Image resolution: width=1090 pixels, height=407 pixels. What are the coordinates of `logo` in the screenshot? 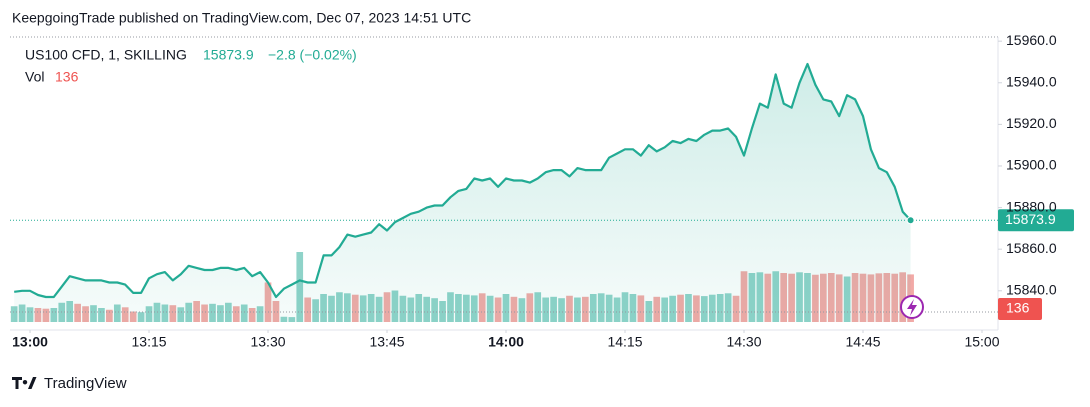 It's located at (24, 383).